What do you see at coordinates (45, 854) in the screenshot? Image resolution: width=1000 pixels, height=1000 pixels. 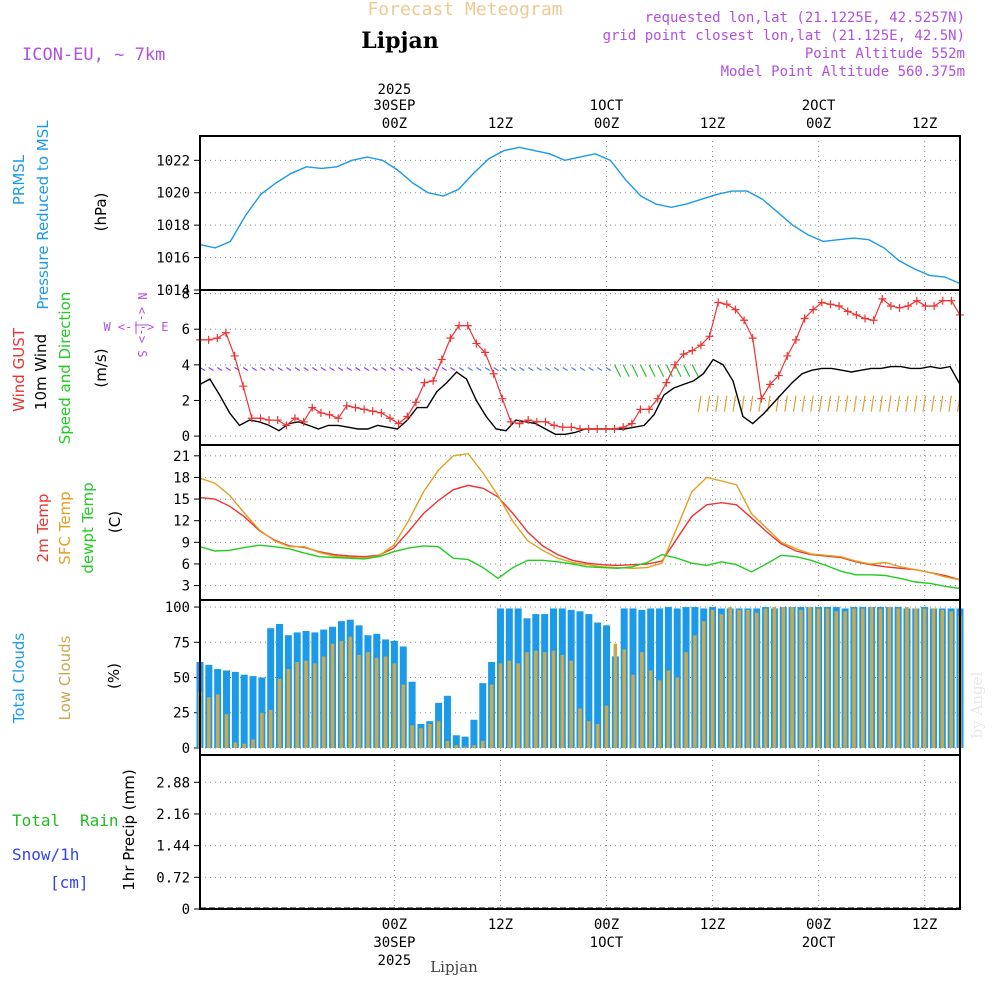 I see `snow-label: Snow/1h` at bounding box center [45, 854].